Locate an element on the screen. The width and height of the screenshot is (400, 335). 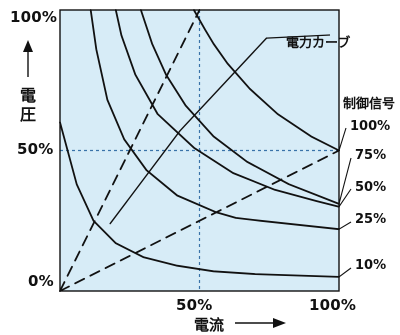
x-label: 電流 is located at coordinates (209, 325).